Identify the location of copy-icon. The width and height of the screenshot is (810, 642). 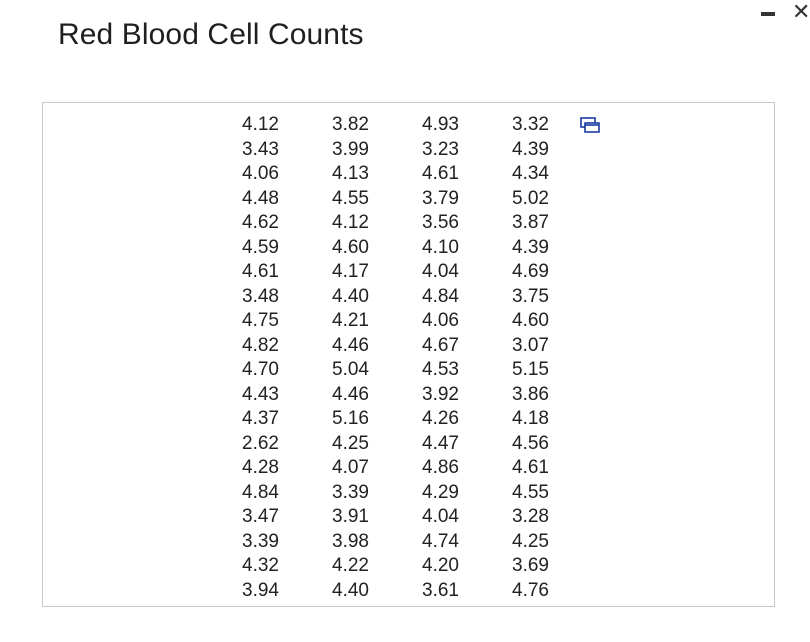
(590, 126).